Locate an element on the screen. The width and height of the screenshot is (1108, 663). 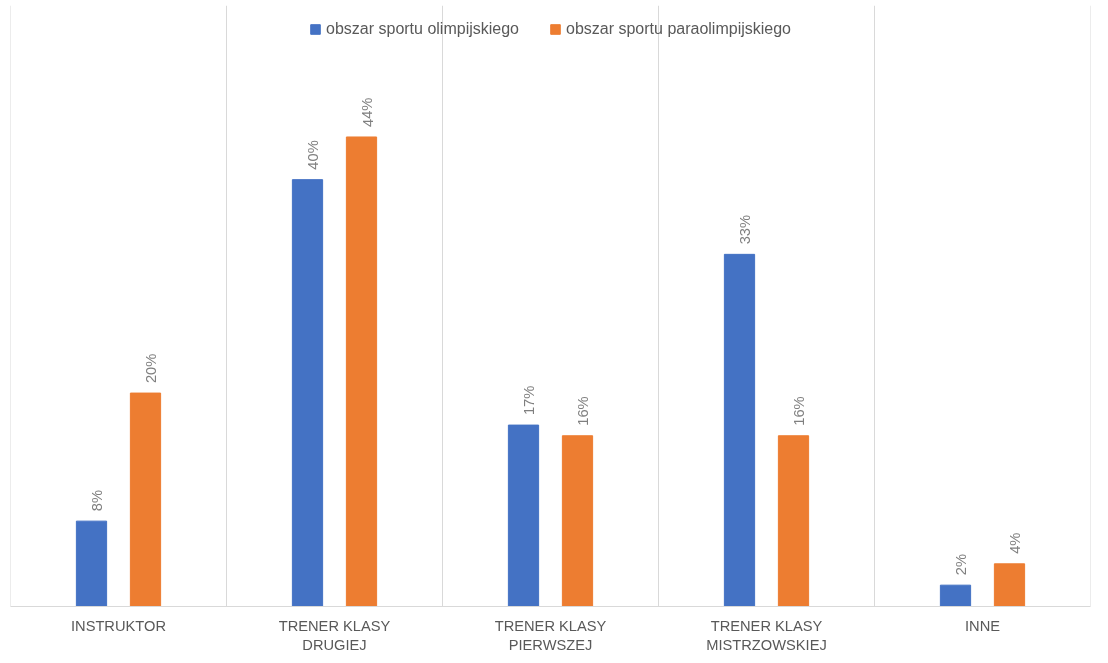
x-tick-label: INNE is located at coordinates (982, 625).